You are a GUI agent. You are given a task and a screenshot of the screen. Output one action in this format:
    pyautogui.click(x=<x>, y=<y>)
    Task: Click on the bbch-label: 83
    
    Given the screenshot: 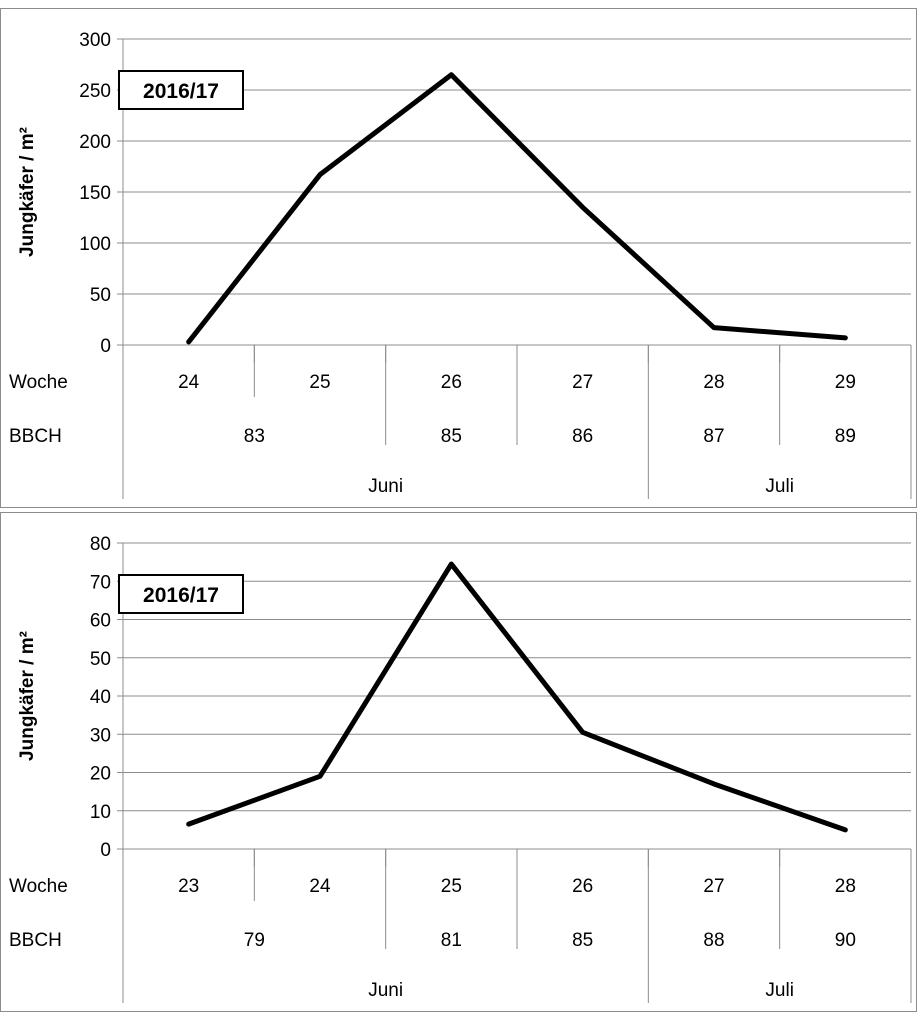 What is the action you would take?
    pyautogui.click(x=254, y=436)
    